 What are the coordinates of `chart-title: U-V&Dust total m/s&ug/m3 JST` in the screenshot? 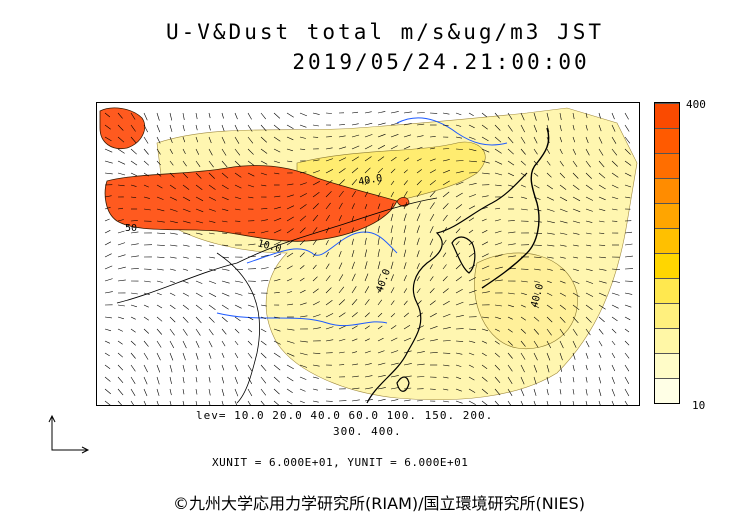 It's located at (384, 32).